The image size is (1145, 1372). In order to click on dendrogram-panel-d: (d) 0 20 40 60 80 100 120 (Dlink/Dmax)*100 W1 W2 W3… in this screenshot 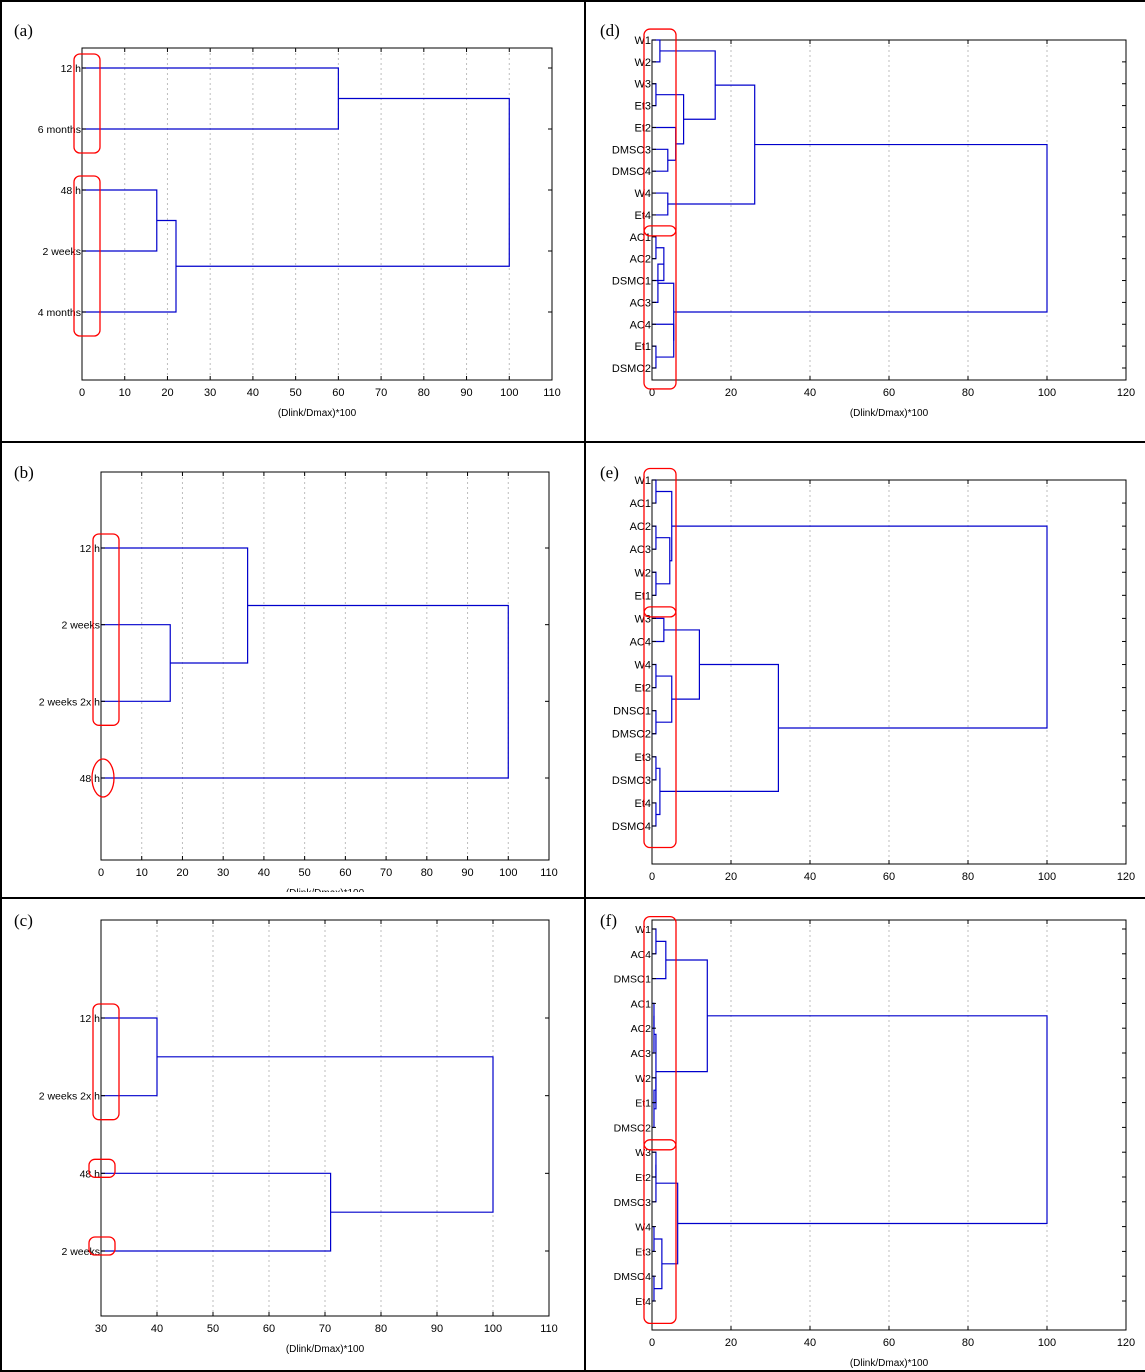, I will do `click(868, 227)`.